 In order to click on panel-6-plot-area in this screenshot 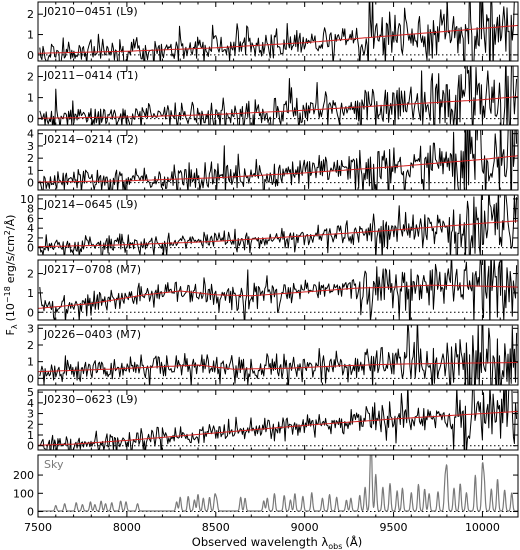, I will do `click(278, 355)`.